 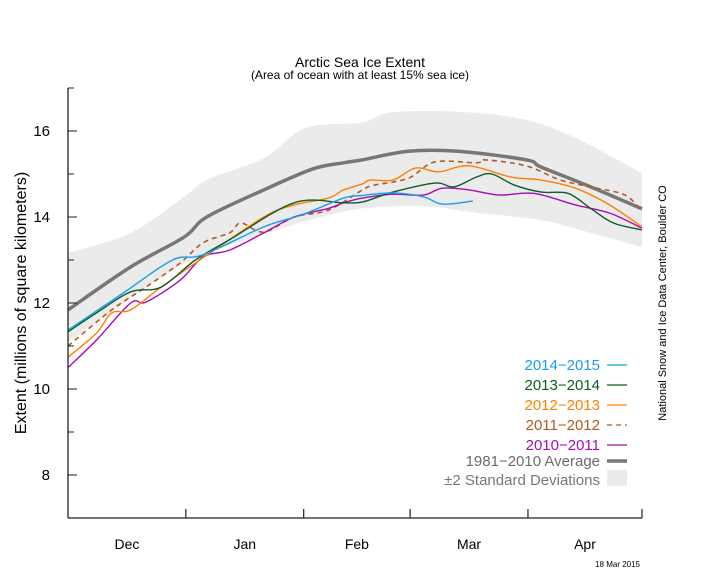 I want to click on legend-label: 2013−2014, so click(x=563, y=385).